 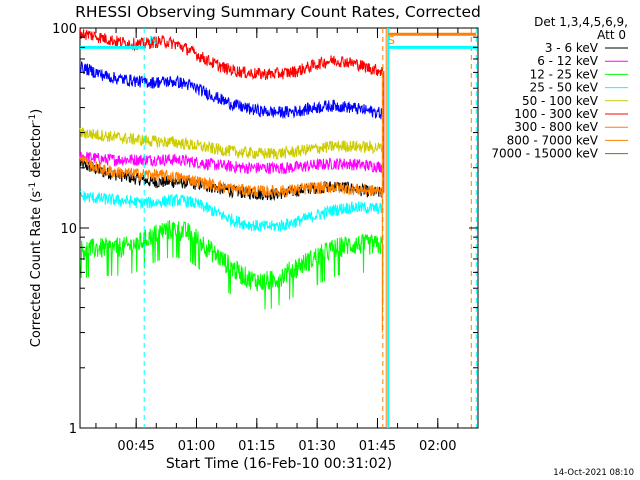 What do you see at coordinates (572, 48) in the screenshot?
I see `legend-label: 3 - 6 keV` at bounding box center [572, 48].